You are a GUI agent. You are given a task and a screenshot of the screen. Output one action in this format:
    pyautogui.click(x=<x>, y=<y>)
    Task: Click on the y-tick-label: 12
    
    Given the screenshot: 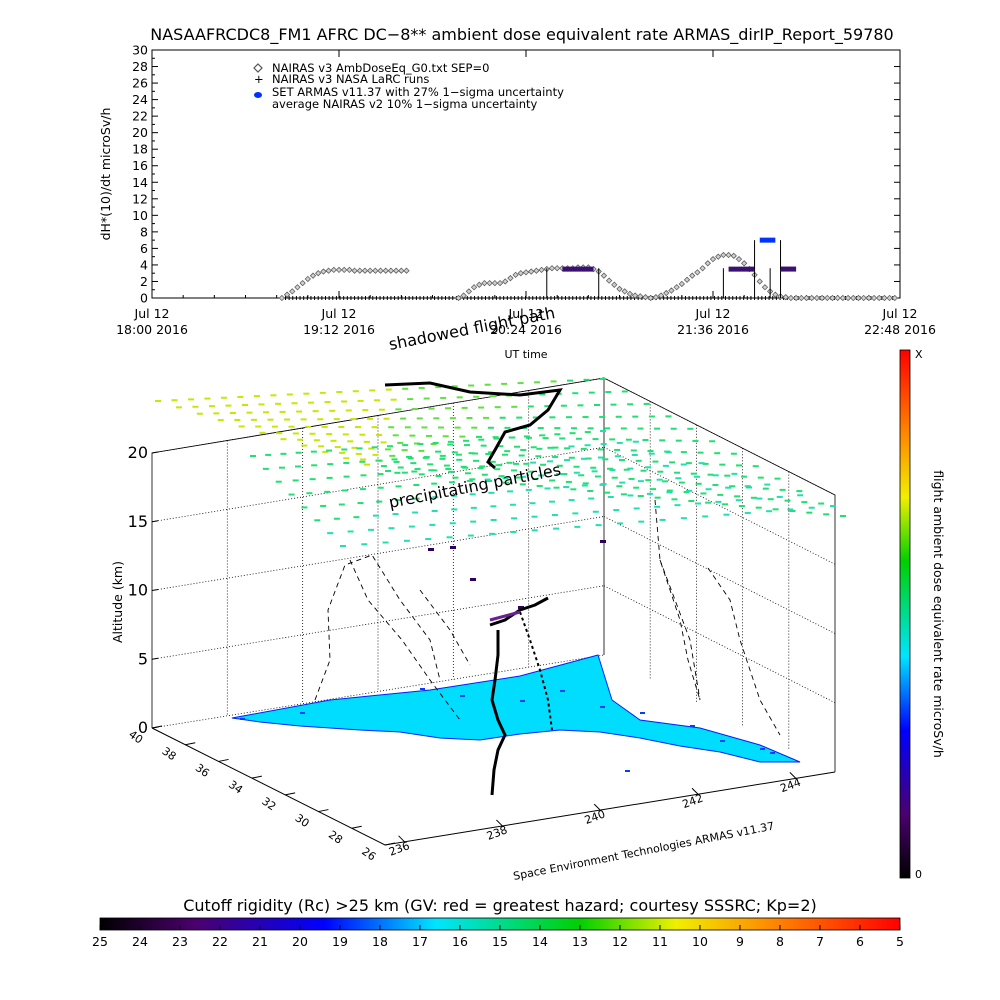 What is the action you would take?
    pyautogui.click(x=140, y=198)
    